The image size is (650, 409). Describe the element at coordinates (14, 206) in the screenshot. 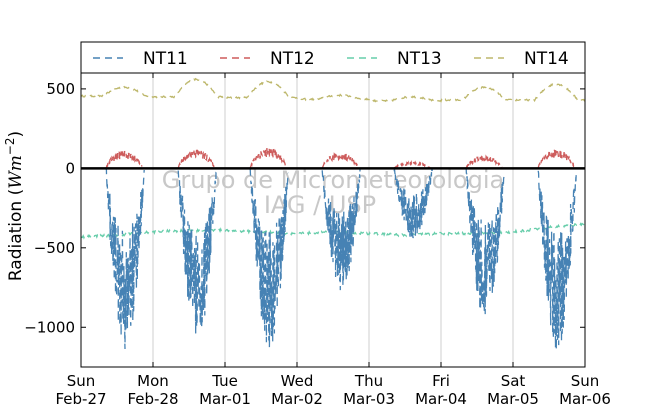

I see `y-axis-label: Radiation (Wm−2)` at that location.